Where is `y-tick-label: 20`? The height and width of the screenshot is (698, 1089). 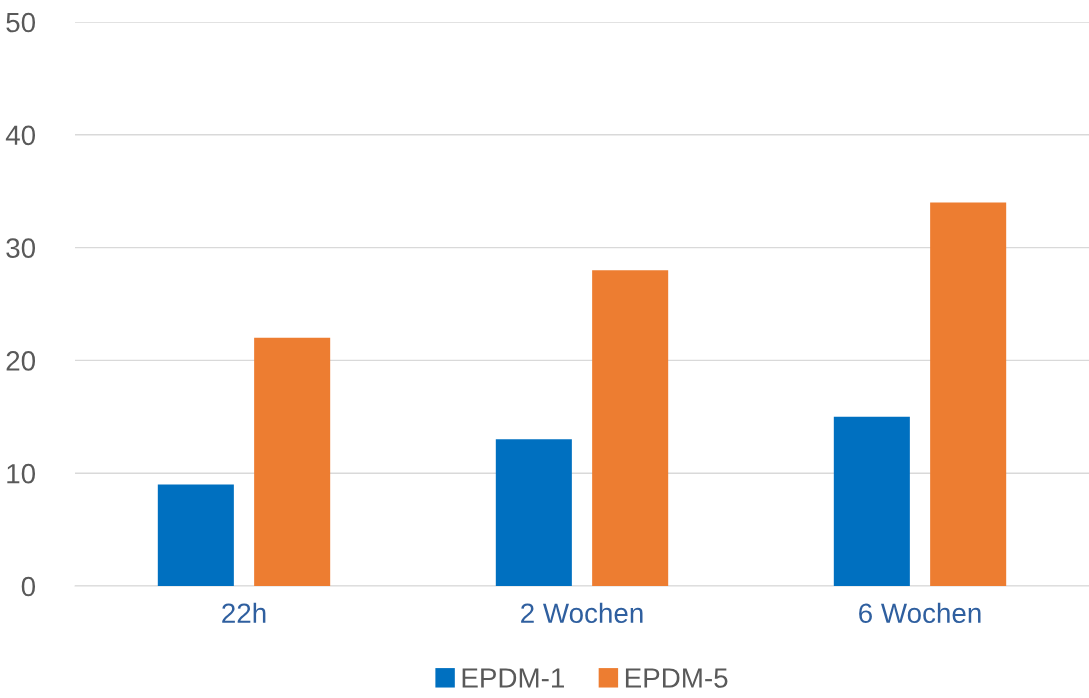
y-tick-label: 20 is located at coordinates (21, 361).